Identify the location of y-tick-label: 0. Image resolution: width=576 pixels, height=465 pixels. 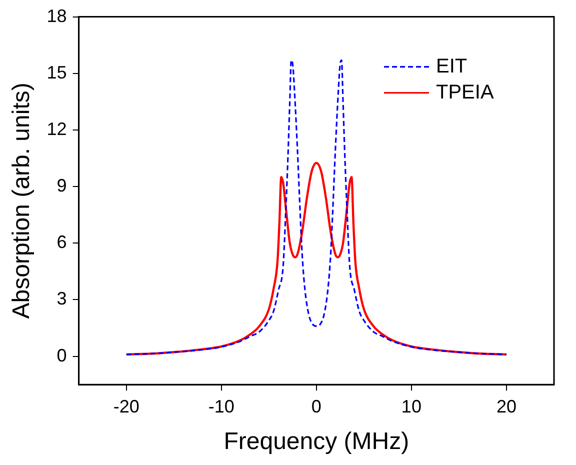
(61, 355).